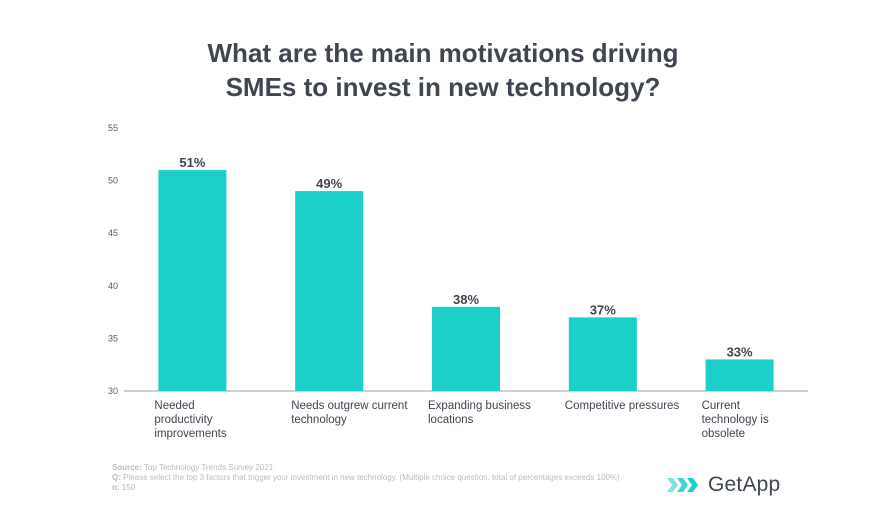  I want to click on category-label: Needed, so click(174, 406).